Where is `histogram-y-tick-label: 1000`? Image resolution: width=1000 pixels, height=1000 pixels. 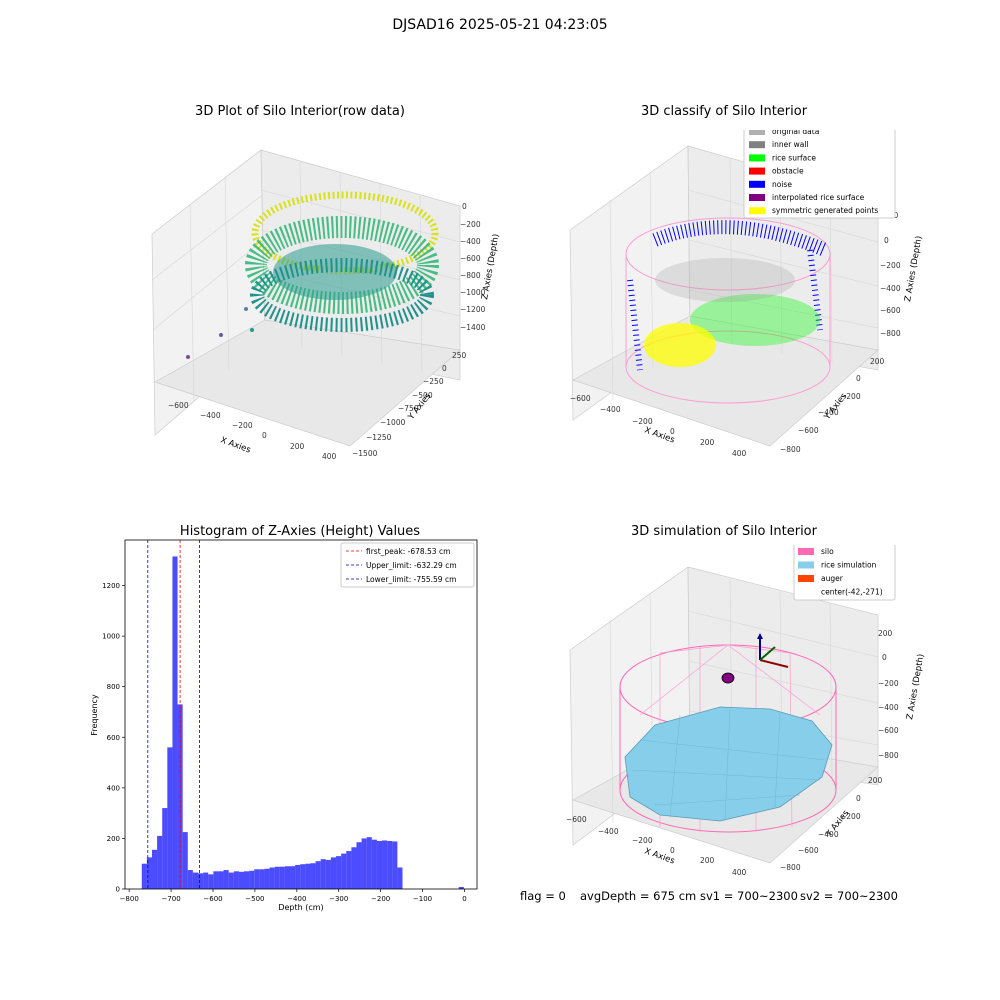 histogram-y-tick-label: 1000 is located at coordinates (111, 637).